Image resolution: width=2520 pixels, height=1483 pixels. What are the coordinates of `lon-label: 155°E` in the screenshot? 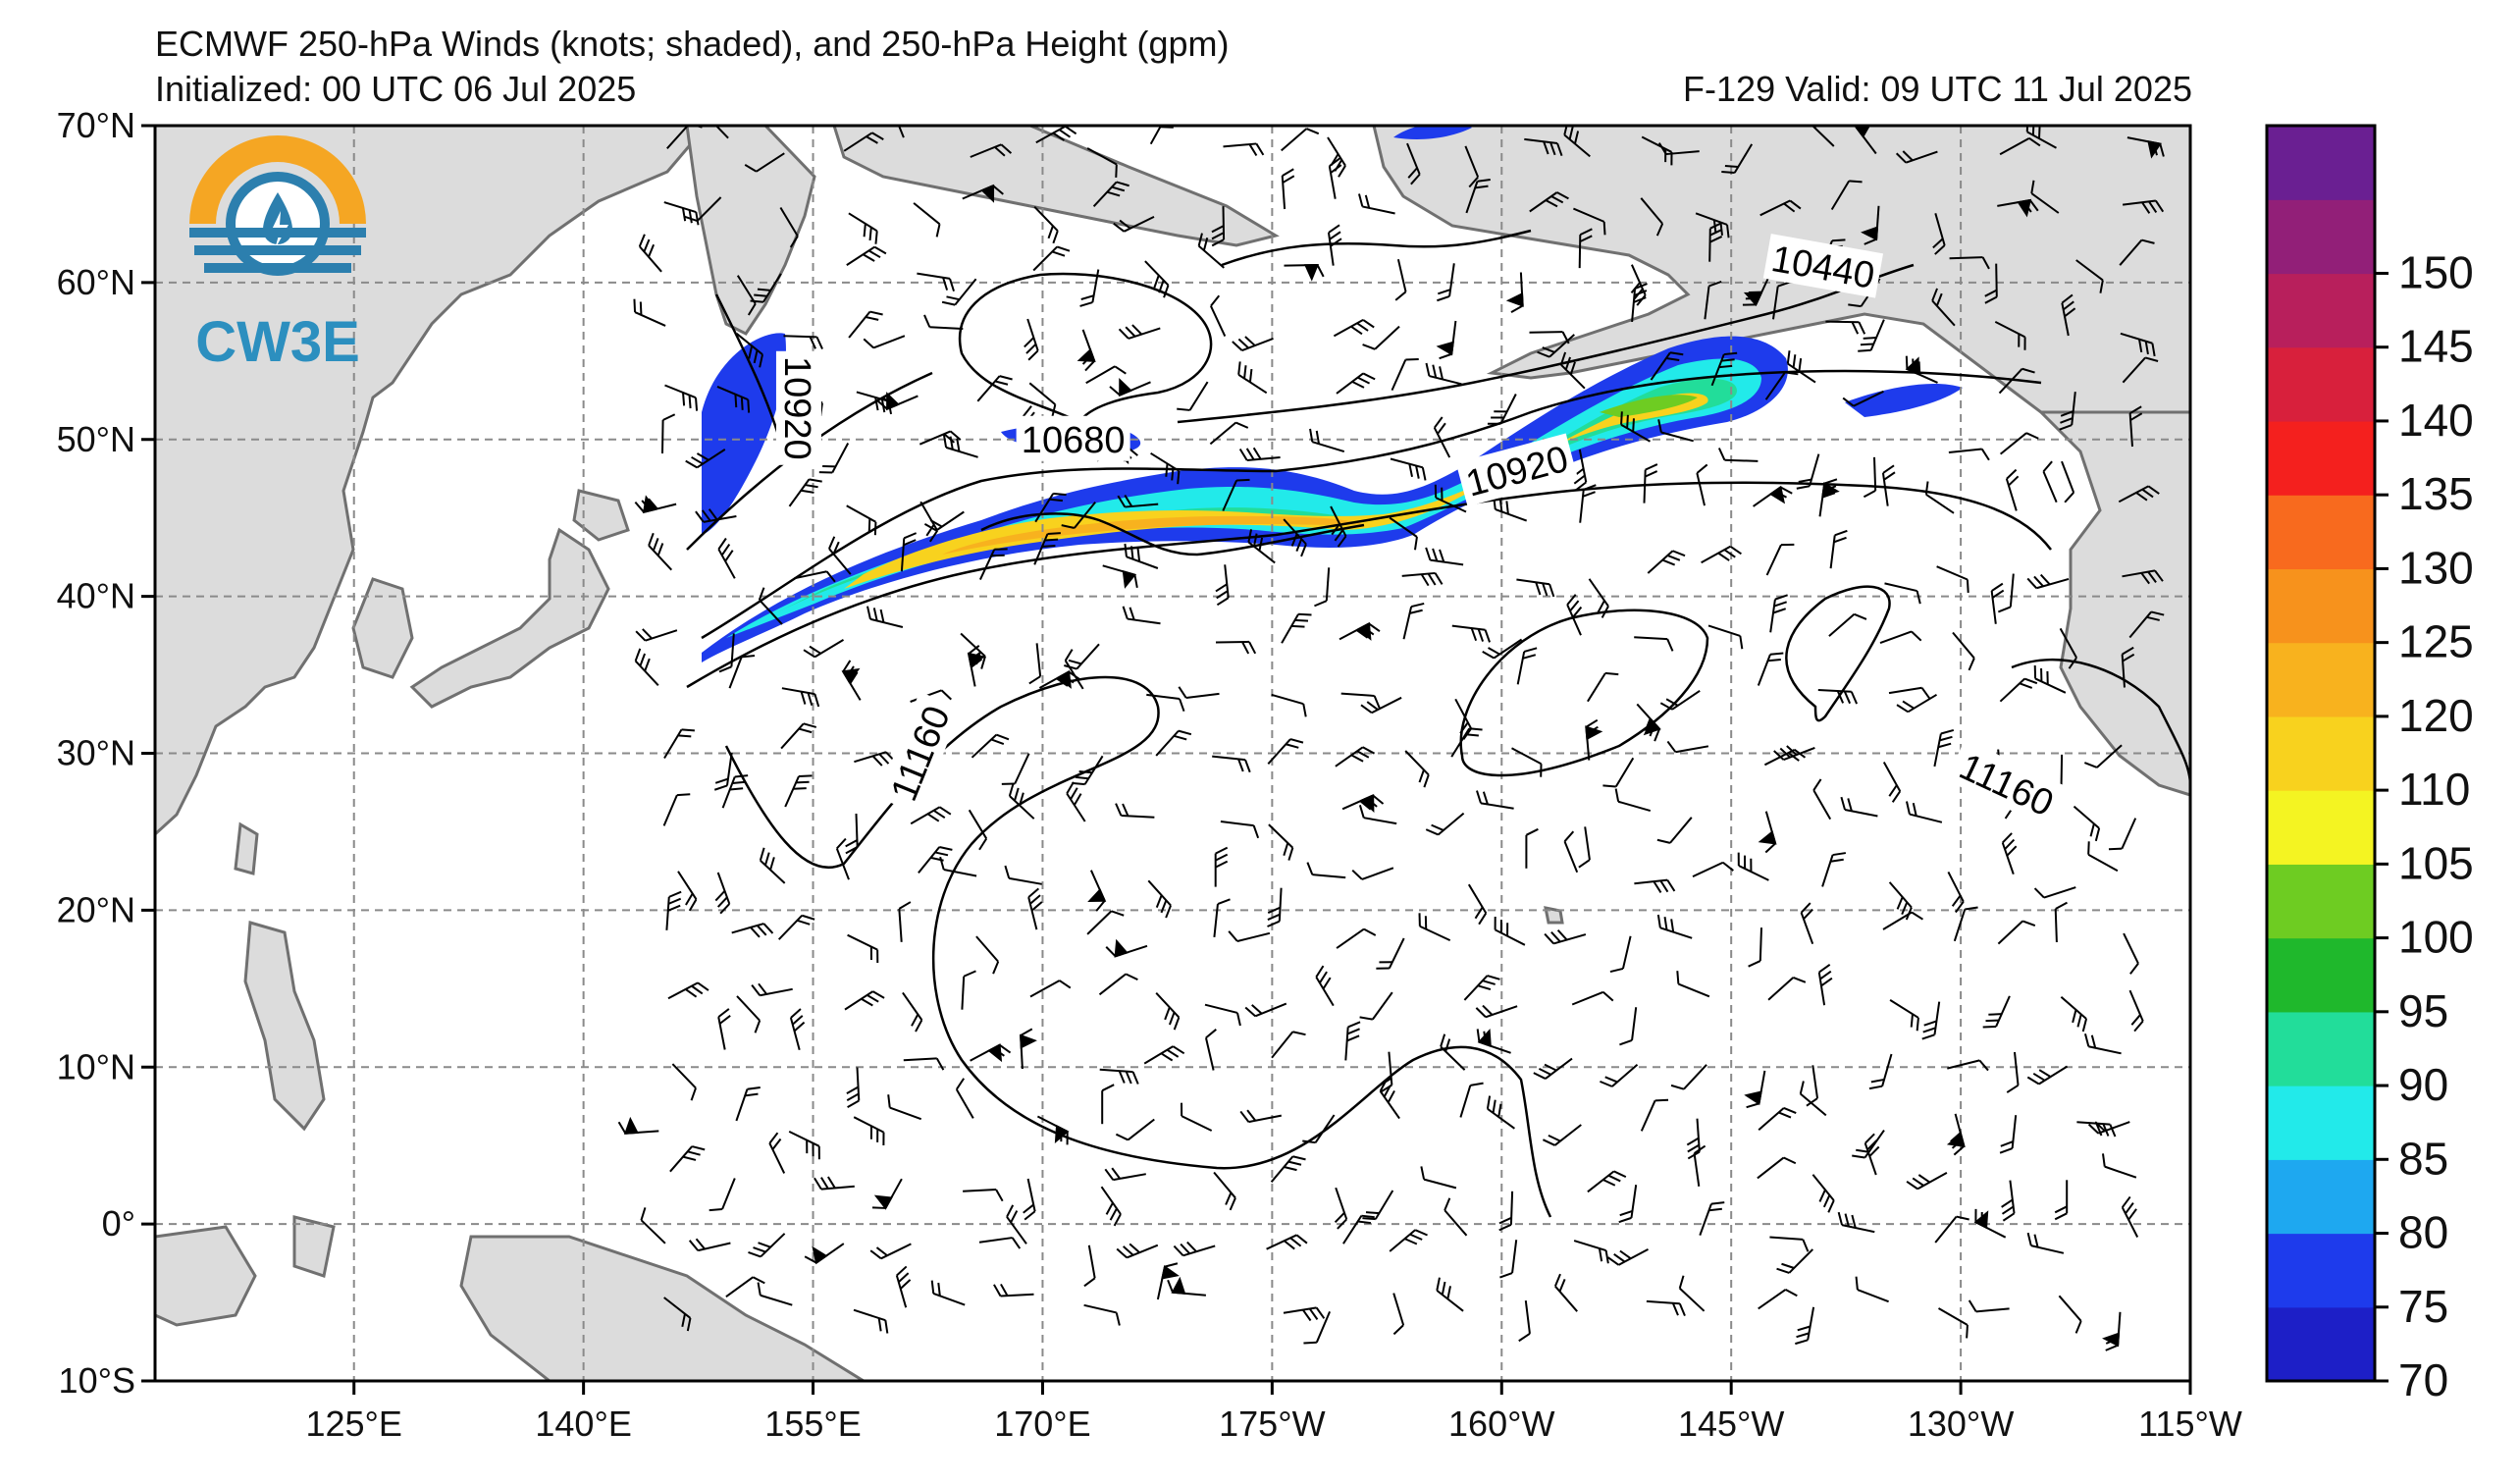 It's located at (812, 1424).